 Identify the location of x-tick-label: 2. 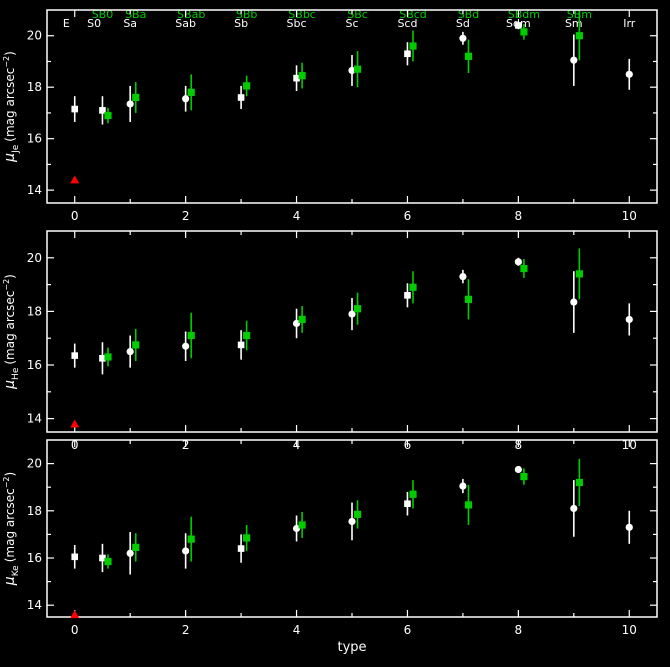
(186, 630).